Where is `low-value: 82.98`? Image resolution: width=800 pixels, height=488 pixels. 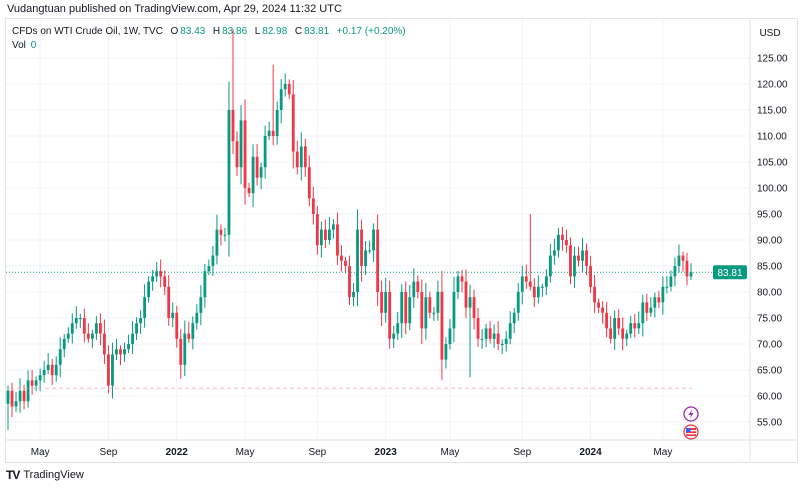
low-value: 82.98 is located at coordinates (275, 31).